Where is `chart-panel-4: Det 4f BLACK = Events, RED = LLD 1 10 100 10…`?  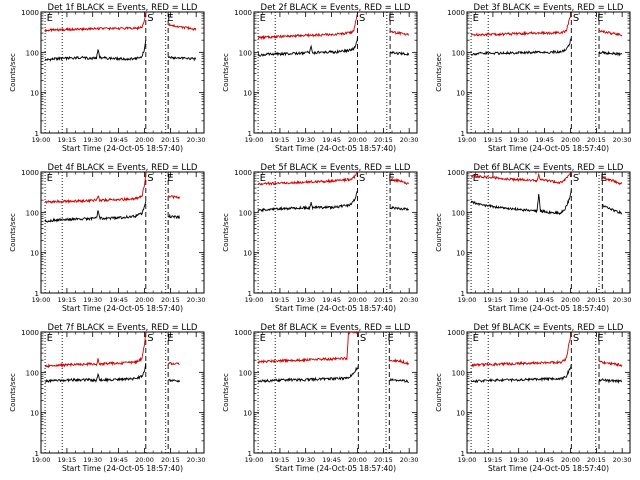
chart-panel-4: Det 4f BLACK = Events, RED = LLD 1 10 100 10… is located at coordinates (107, 238).